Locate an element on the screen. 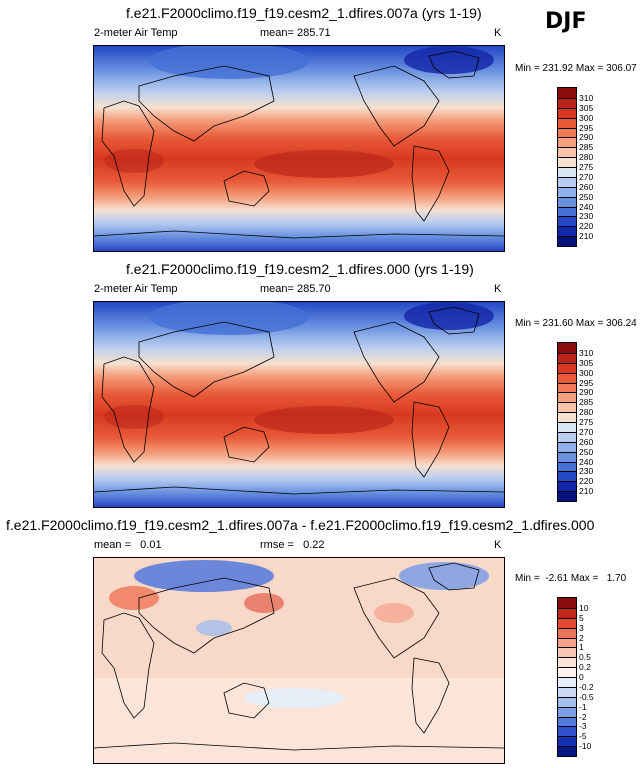  colorbar-tick-label: 0.2 is located at coordinates (585, 667).